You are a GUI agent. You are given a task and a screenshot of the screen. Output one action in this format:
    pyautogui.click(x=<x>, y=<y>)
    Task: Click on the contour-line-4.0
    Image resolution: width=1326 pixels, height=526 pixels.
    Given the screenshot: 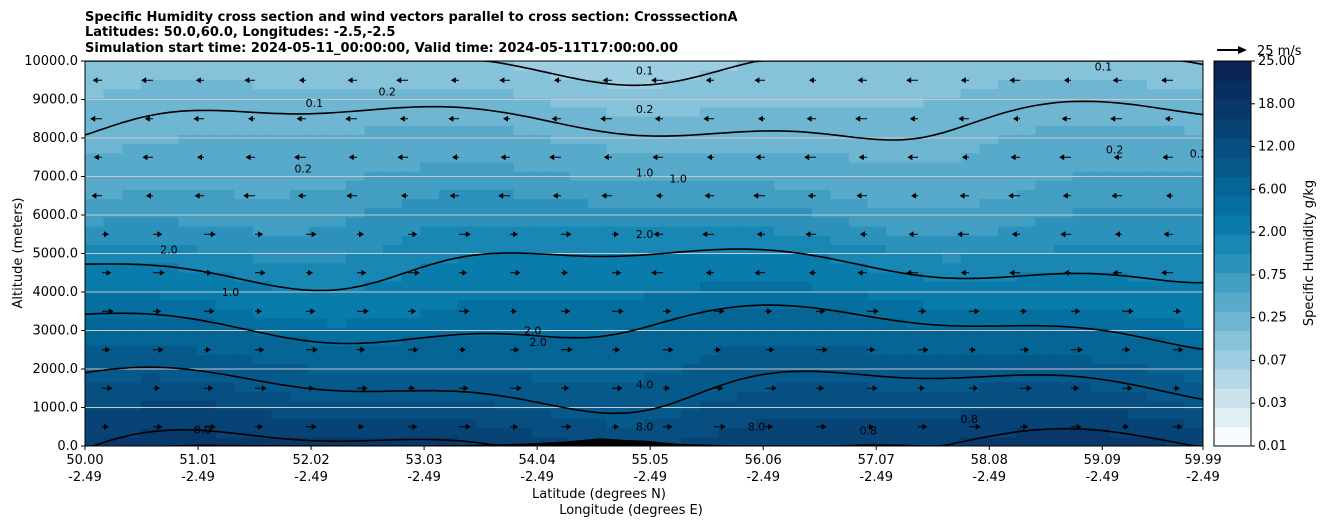 What is the action you would take?
    pyautogui.click(x=644, y=390)
    